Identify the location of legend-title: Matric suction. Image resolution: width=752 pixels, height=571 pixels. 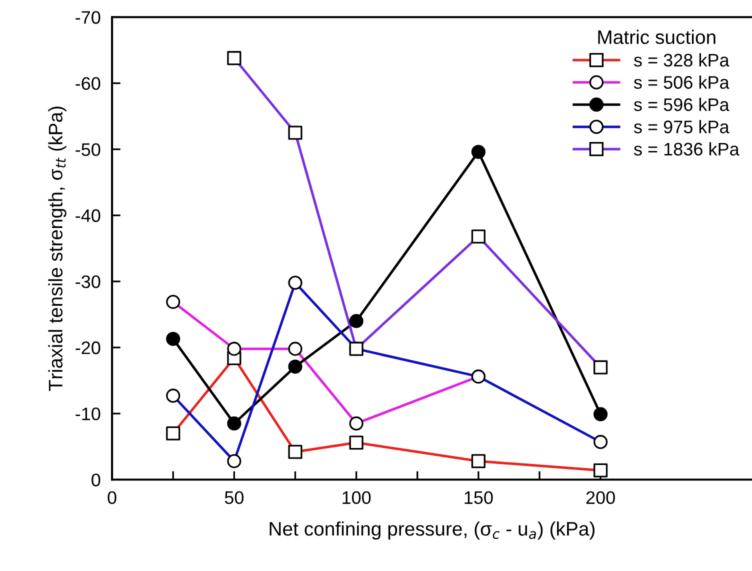
(657, 37).